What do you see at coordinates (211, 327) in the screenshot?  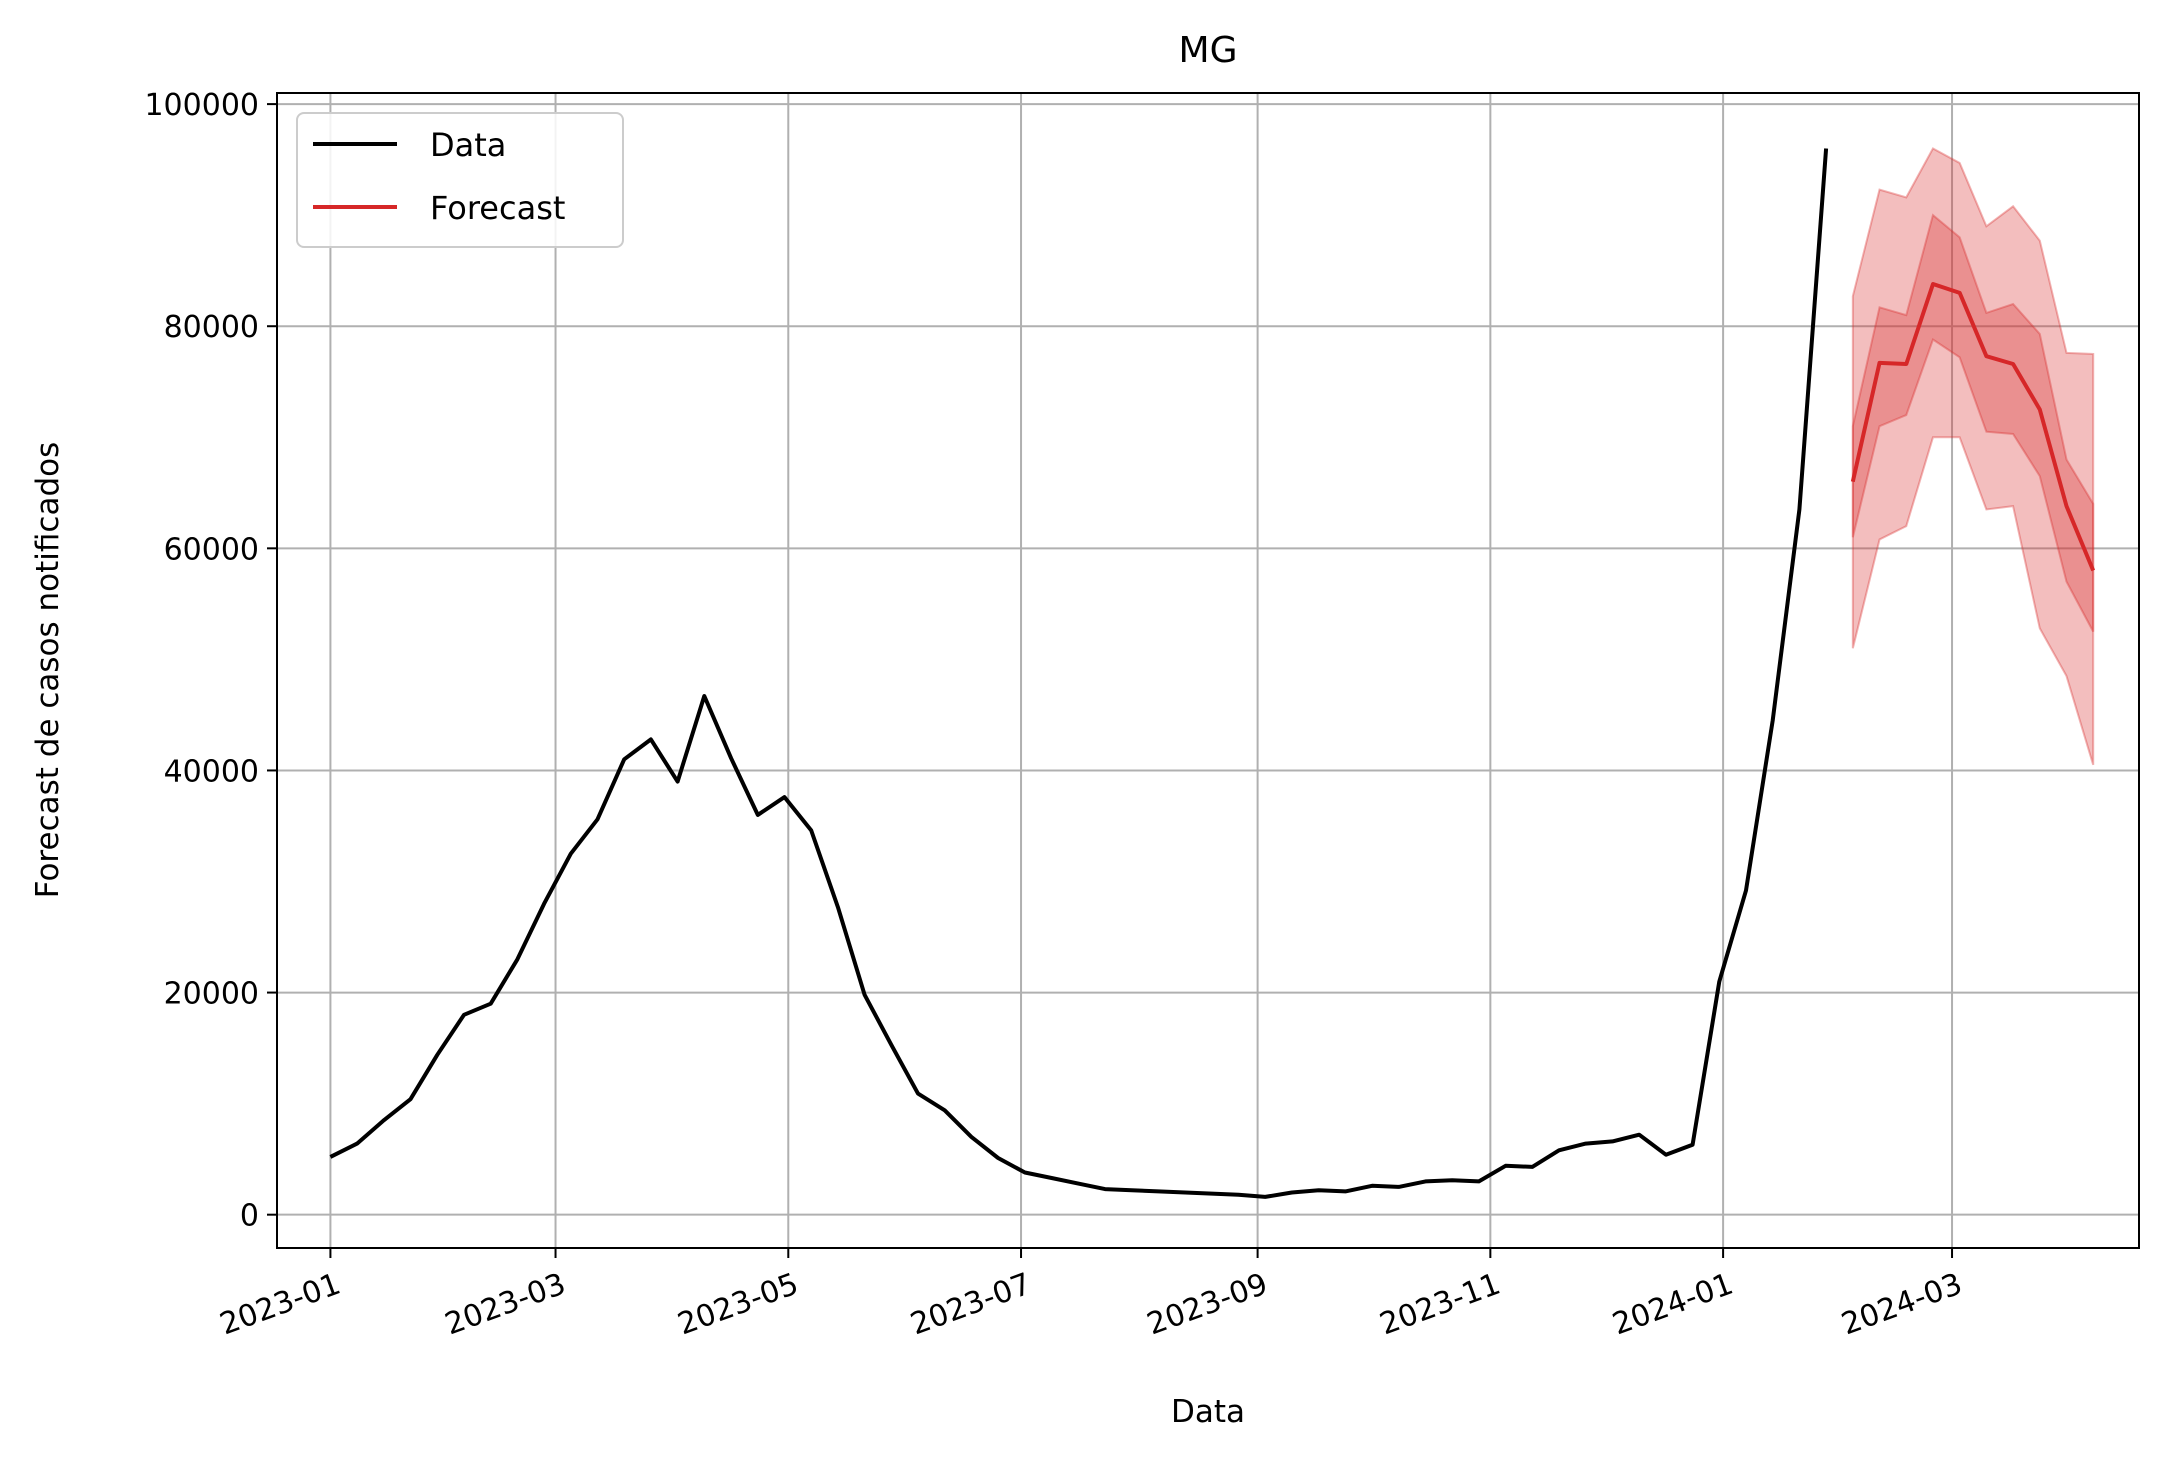 I see `y-tick-label: 80000` at bounding box center [211, 327].